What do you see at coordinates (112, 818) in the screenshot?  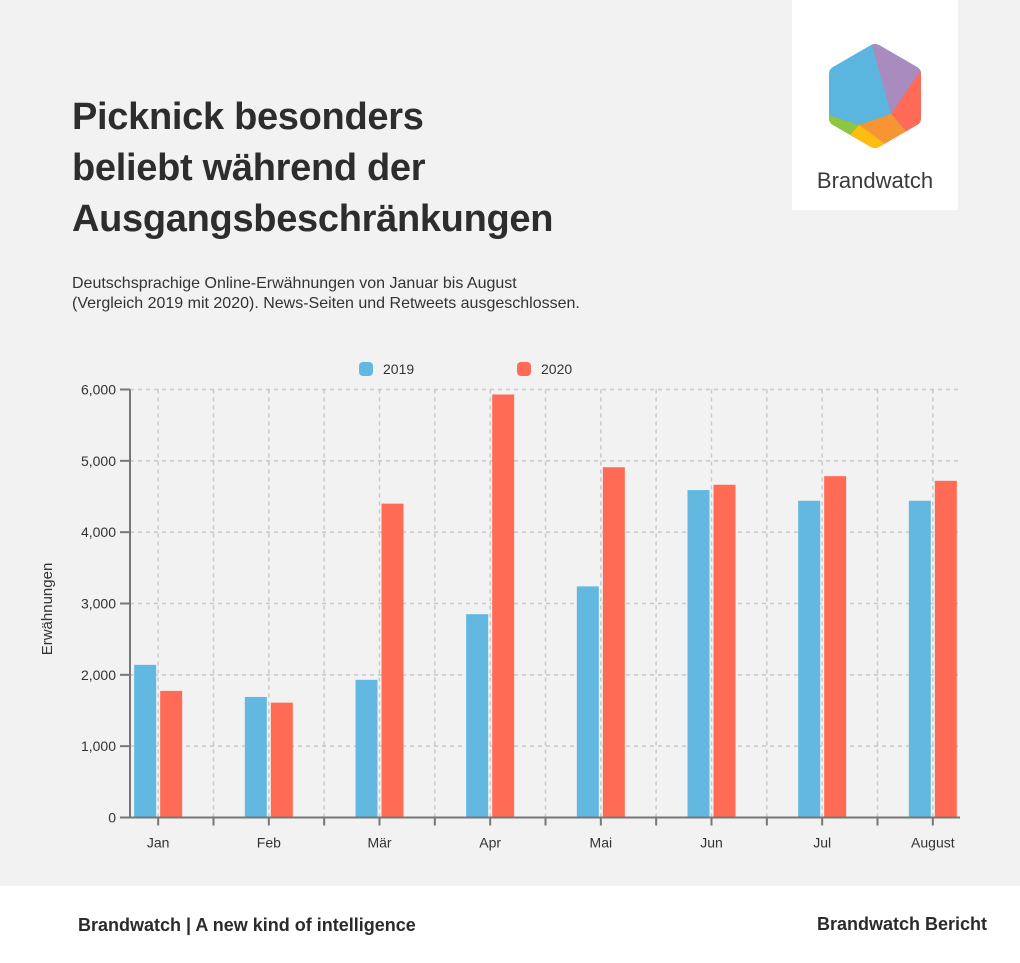 I see `y-tick-label: 0` at bounding box center [112, 818].